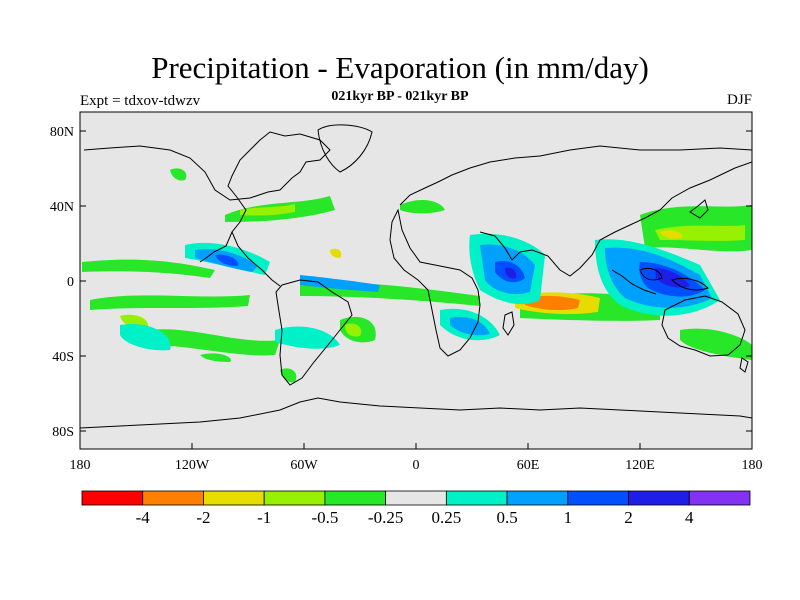 This screenshot has height=600, width=800. What do you see at coordinates (264, 517) in the screenshot?
I see `colorbar-label: -1` at bounding box center [264, 517].